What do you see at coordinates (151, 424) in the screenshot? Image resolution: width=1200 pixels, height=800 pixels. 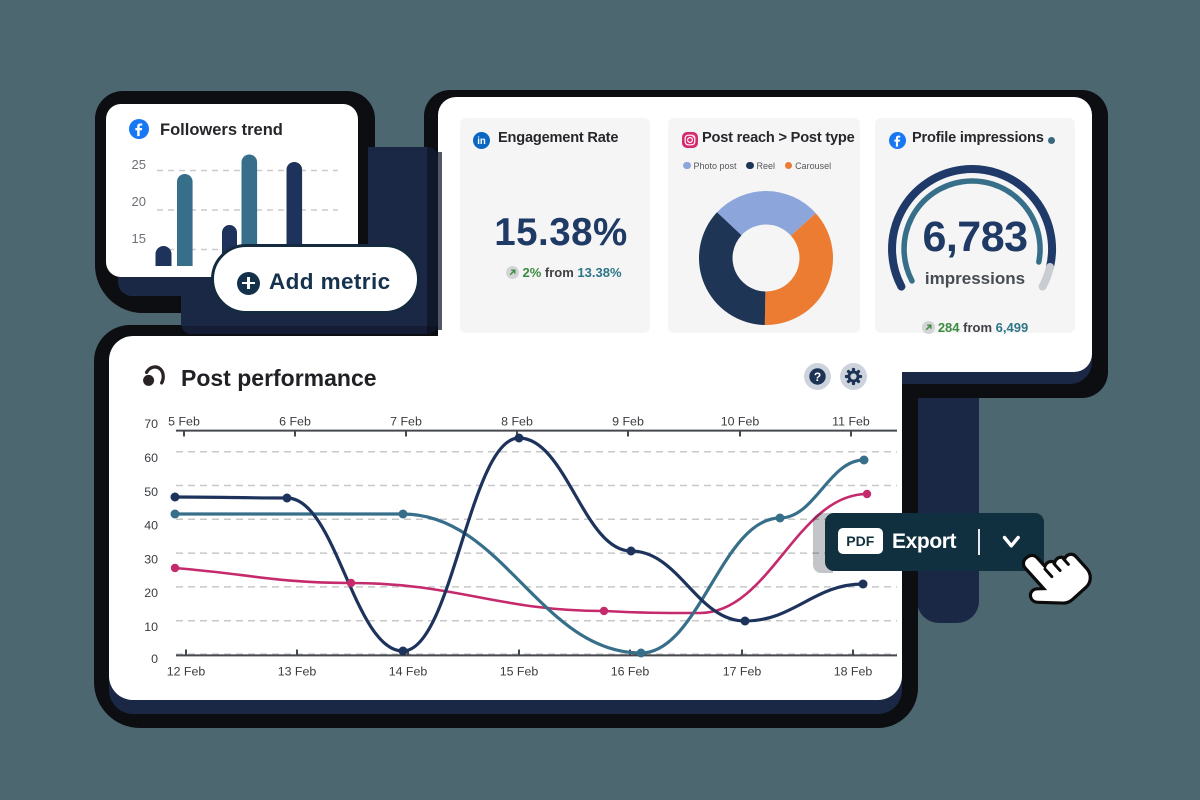 I see `svg-text: 70` at bounding box center [151, 424].